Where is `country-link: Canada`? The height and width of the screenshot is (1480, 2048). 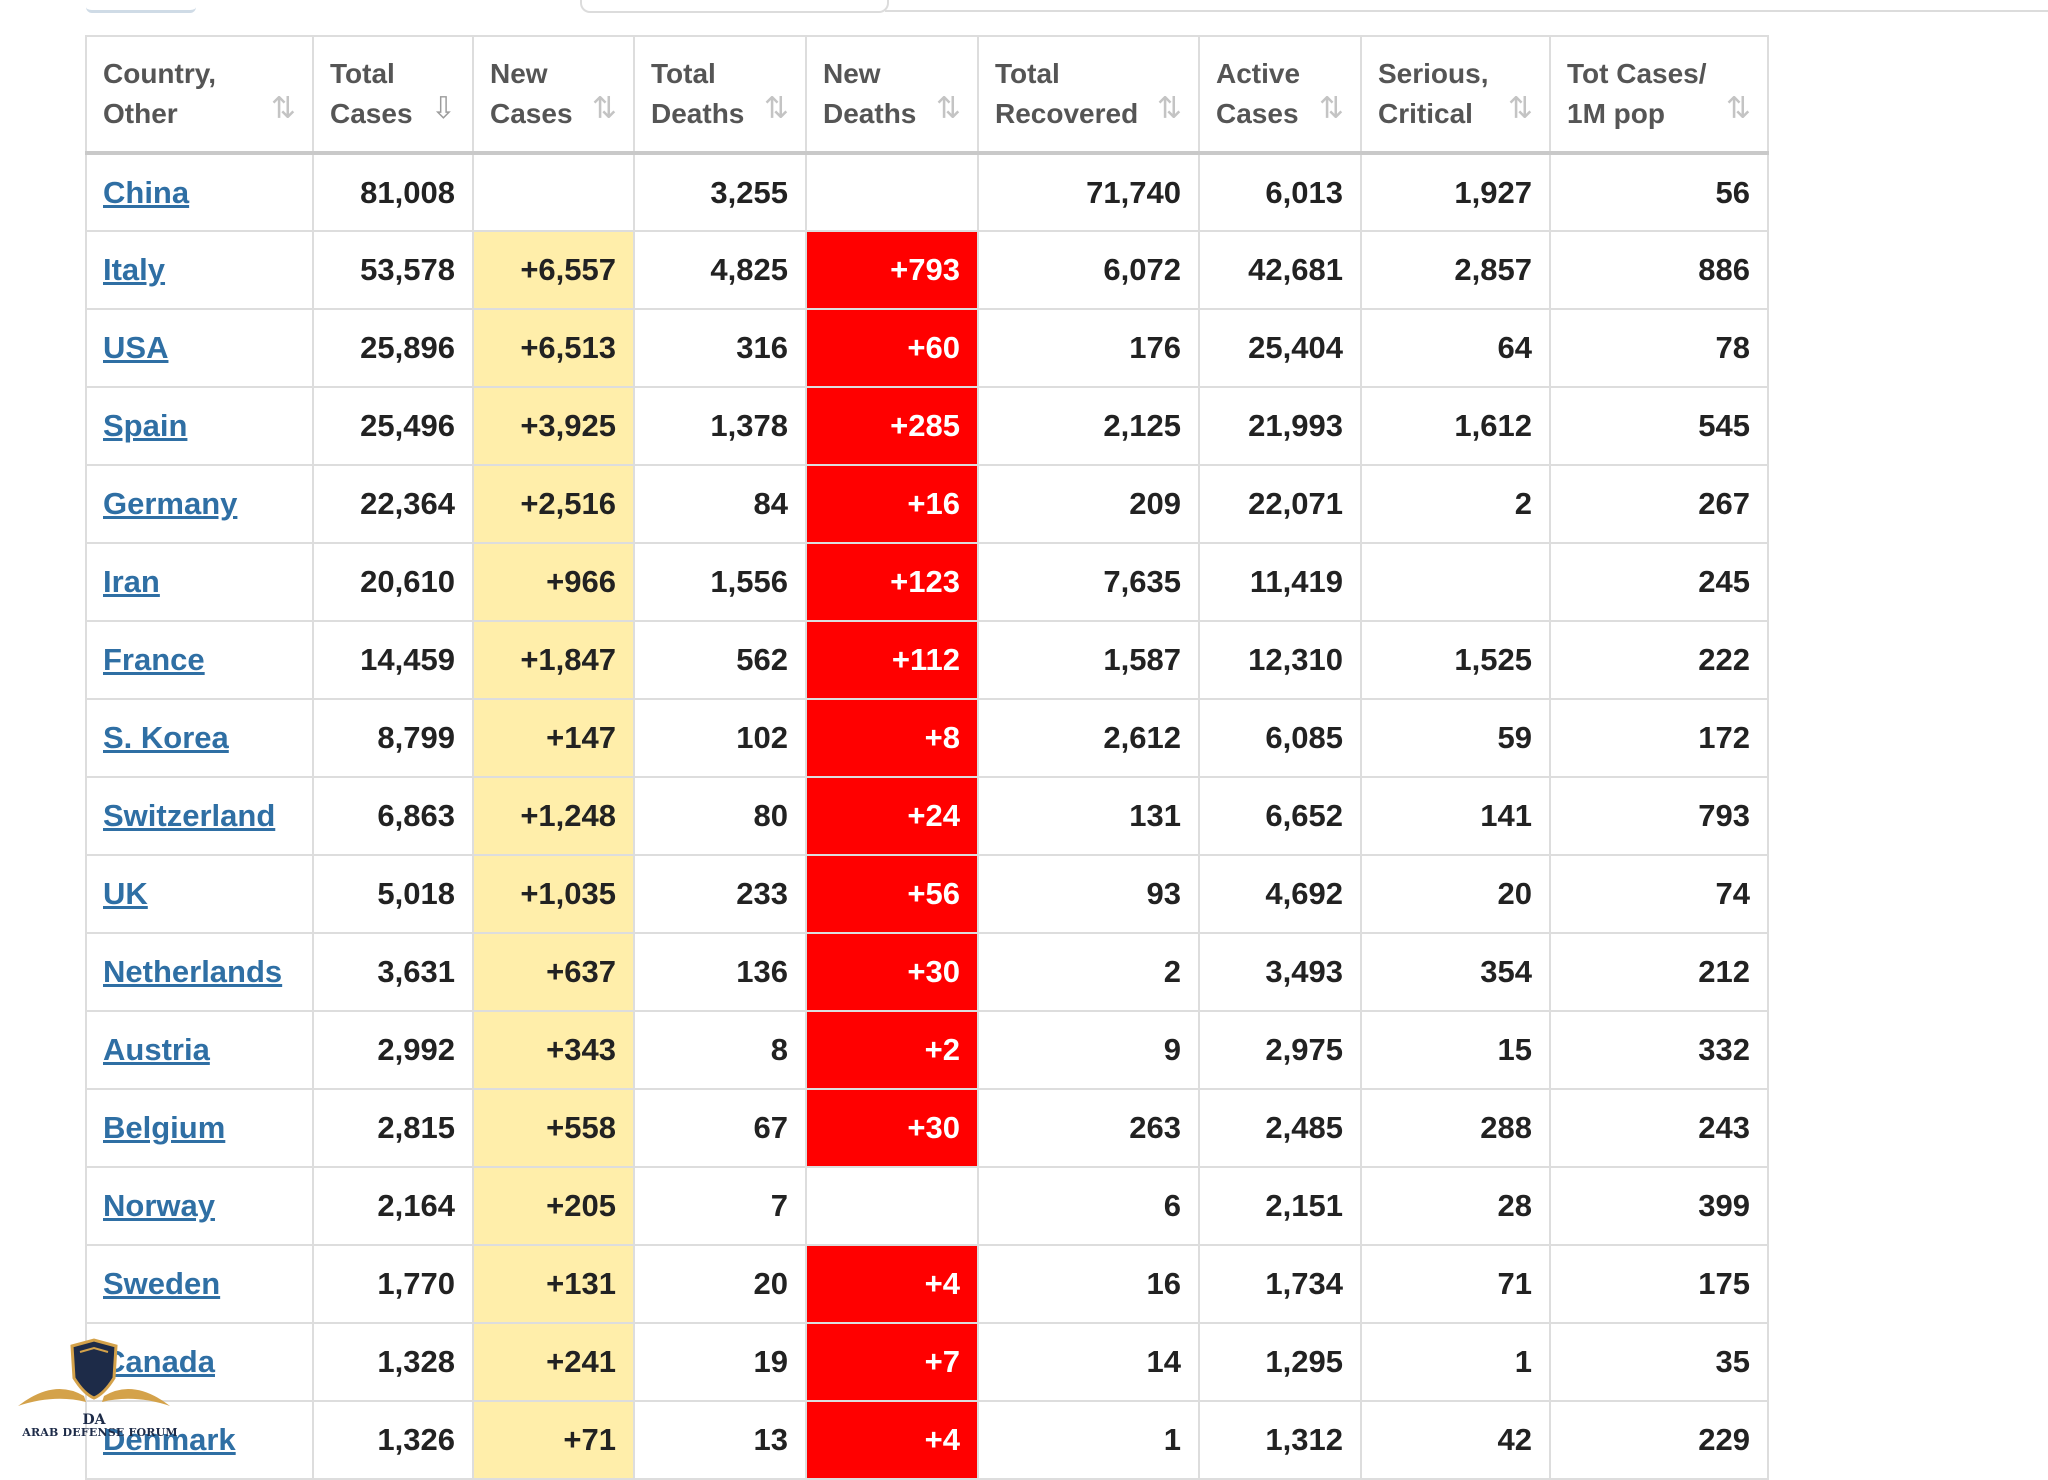 country-link: Canada is located at coordinates (159, 1361).